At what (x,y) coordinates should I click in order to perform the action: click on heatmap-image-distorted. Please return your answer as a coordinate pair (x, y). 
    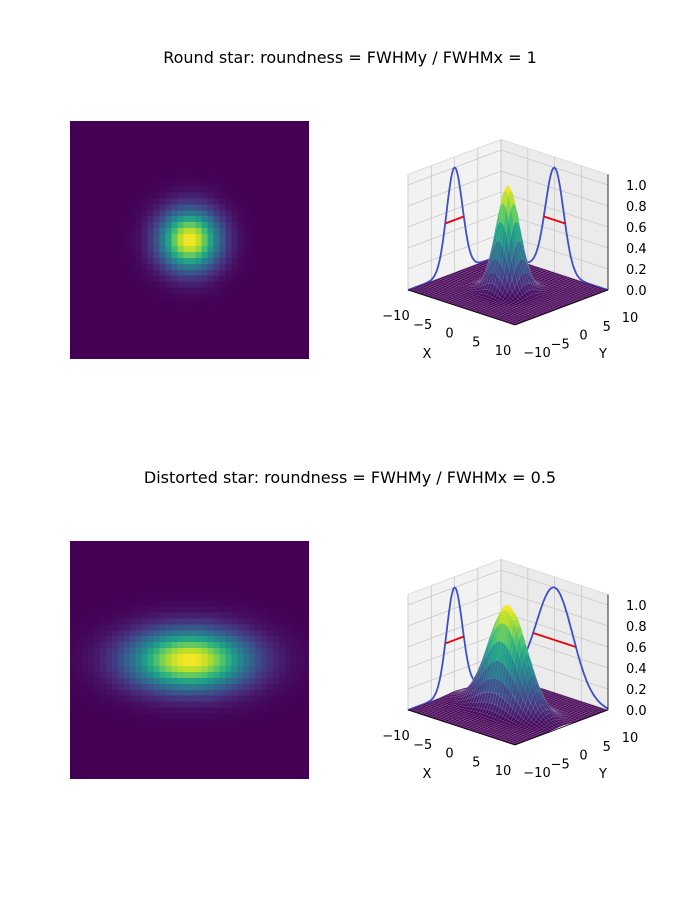
    Looking at the image, I should click on (189, 660).